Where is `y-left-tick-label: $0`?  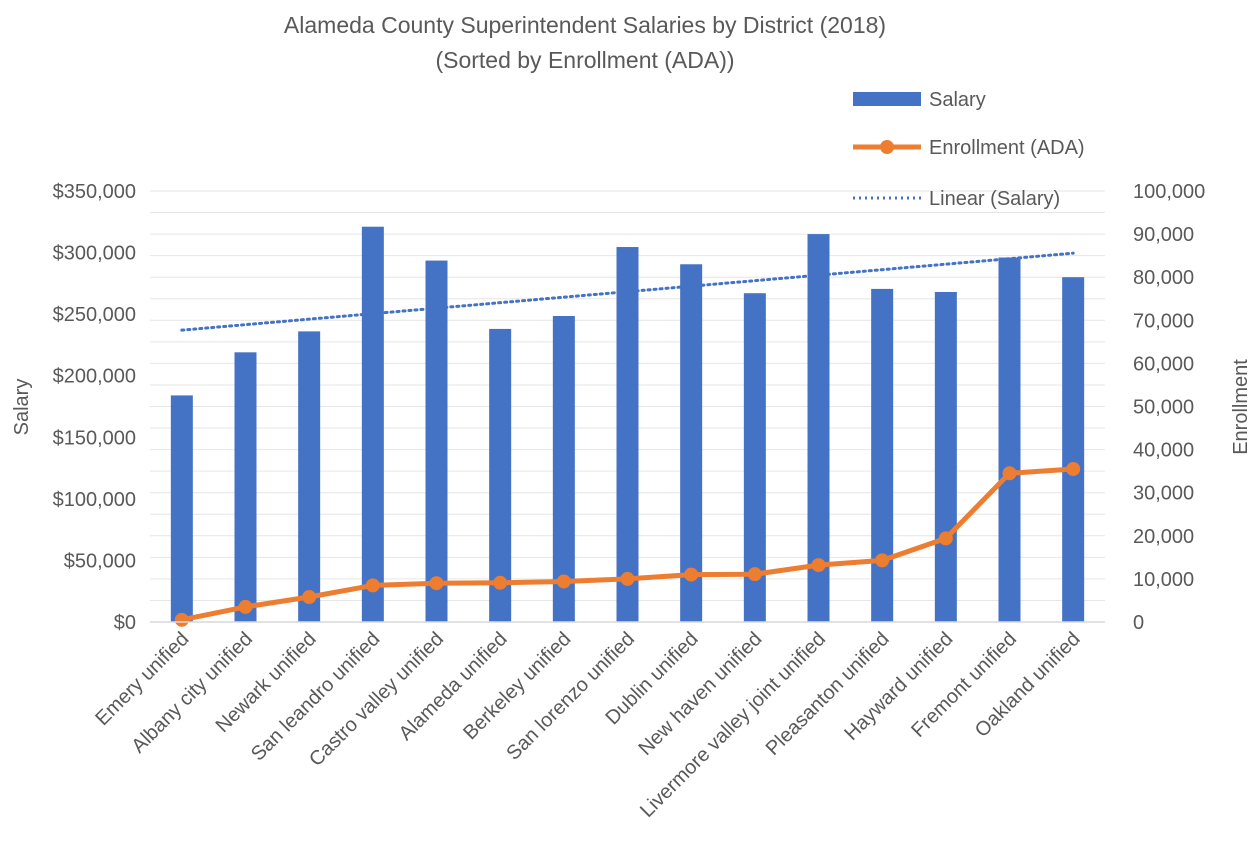
y-left-tick-label: $0 is located at coordinates (125, 623).